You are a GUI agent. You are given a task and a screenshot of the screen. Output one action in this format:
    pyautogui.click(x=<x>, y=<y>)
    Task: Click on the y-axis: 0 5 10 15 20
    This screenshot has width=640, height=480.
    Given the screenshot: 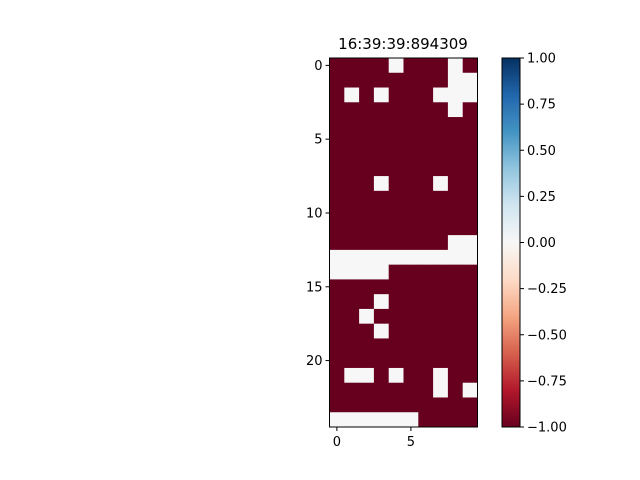 What is the action you would take?
    pyautogui.click(x=318, y=214)
    